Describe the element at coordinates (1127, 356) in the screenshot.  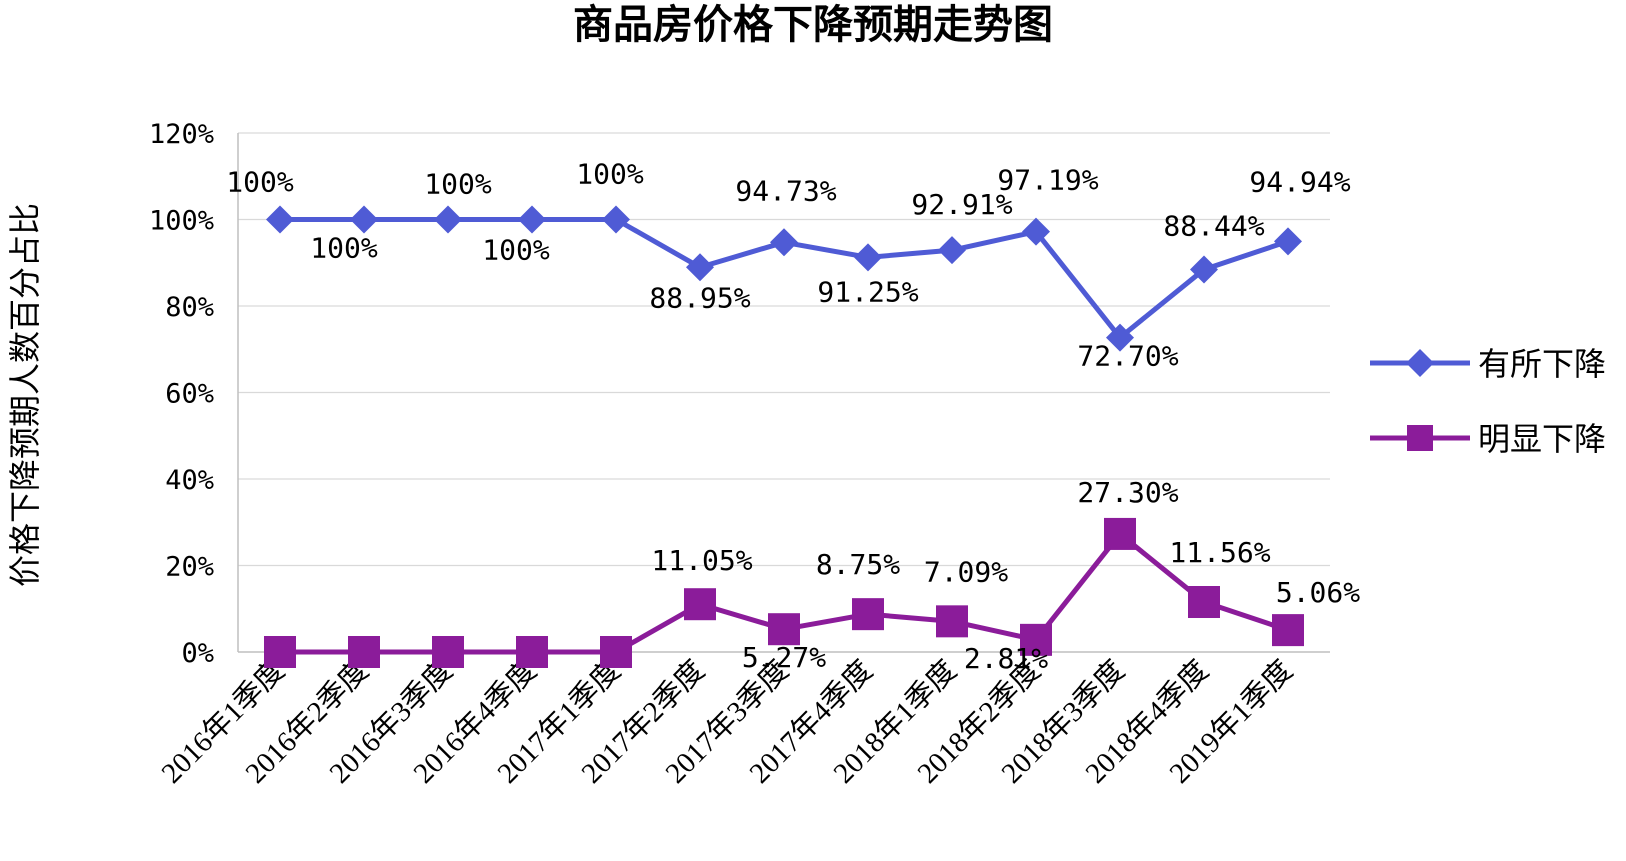
I see `data-label: 72.70%` at that location.